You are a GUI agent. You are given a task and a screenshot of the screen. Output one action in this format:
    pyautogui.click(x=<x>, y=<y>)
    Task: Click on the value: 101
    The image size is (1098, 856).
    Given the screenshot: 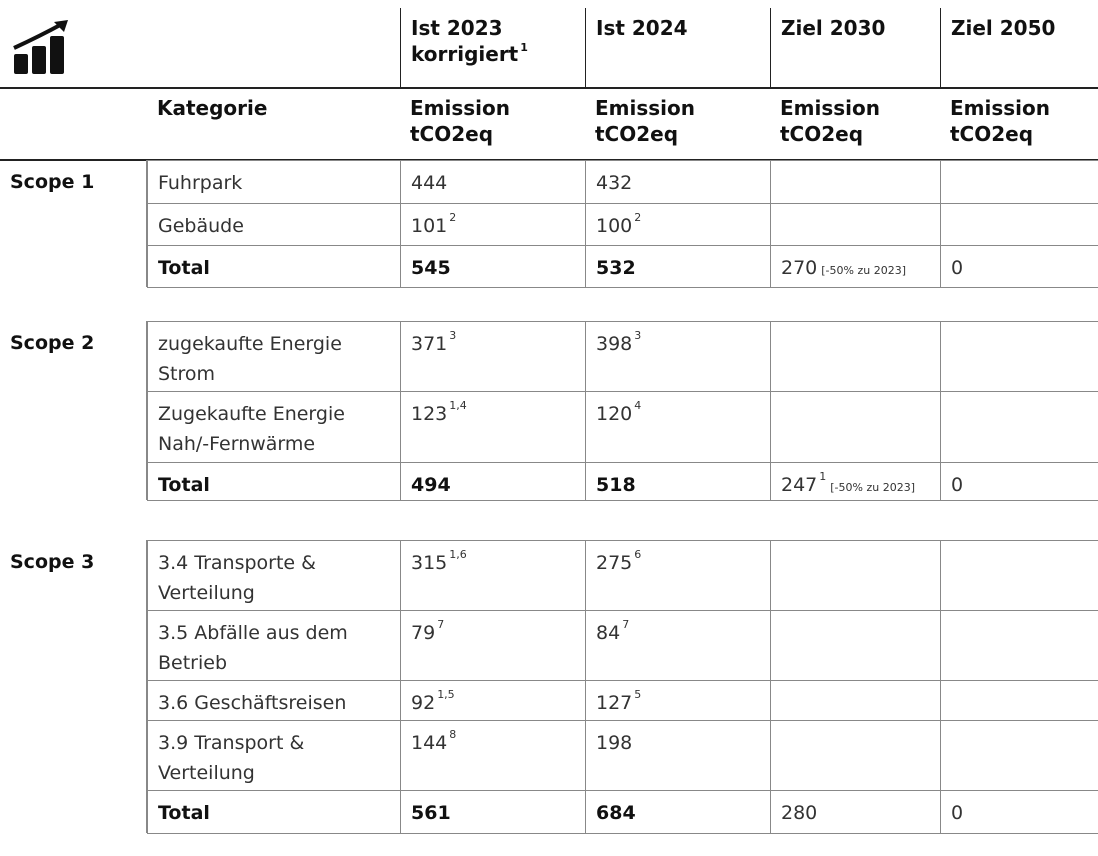 What is the action you would take?
    pyautogui.click(x=429, y=226)
    